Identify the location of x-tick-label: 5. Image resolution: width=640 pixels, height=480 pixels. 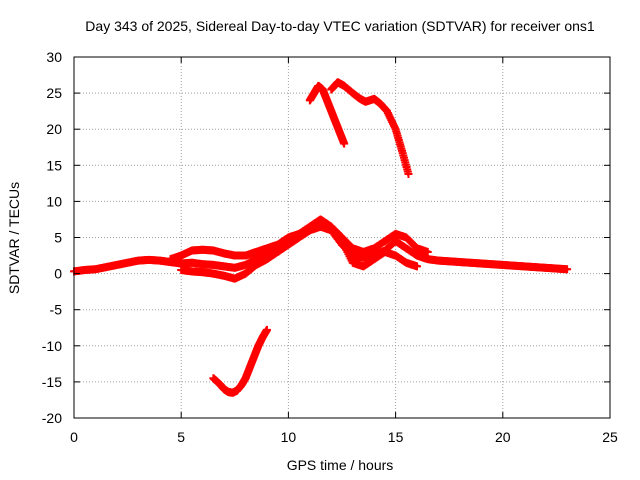
(181, 437).